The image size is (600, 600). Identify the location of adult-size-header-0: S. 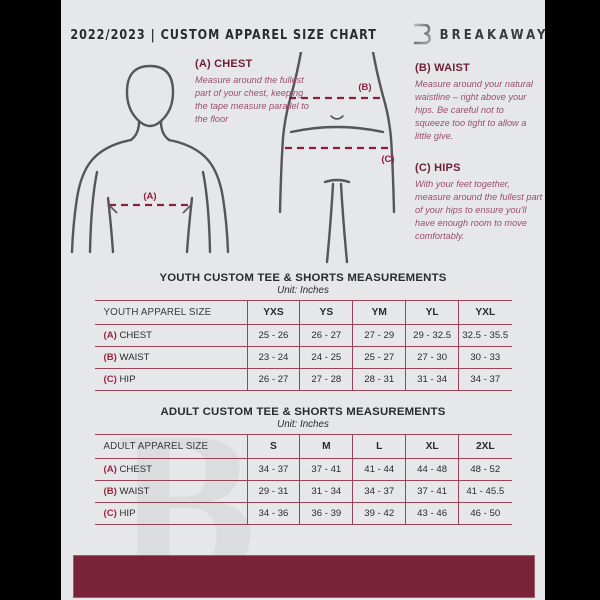
(273, 446).